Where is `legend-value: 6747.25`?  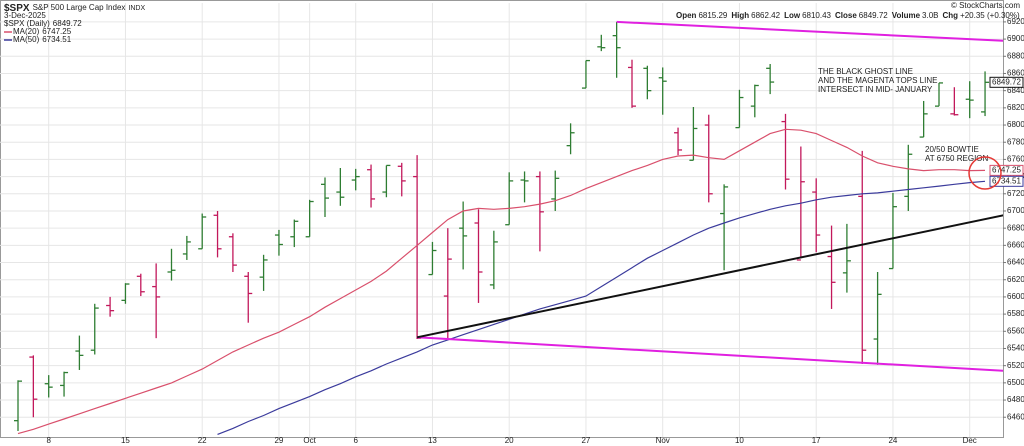 legend-value: 6747.25 is located at coordinates (56, 31).